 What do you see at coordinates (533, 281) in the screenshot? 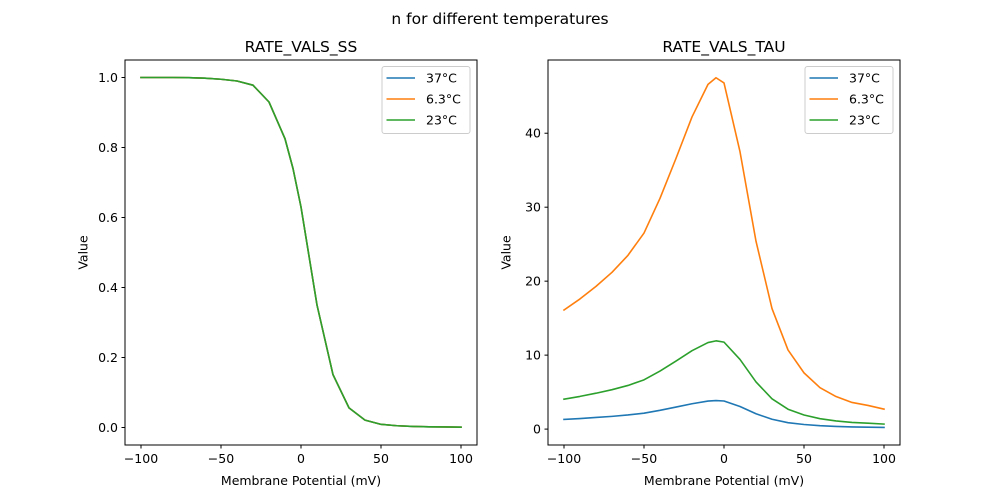
I see `y-tick-label: 20` at bounding box center [533, 281].